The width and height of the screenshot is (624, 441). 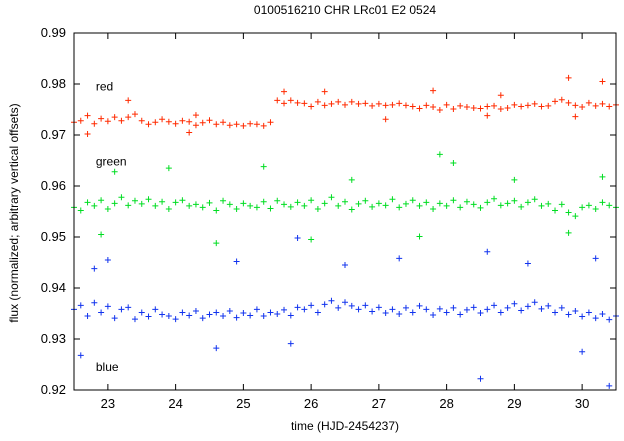 I want to click on x-tick-label: 28, so click(x=446, y=403).